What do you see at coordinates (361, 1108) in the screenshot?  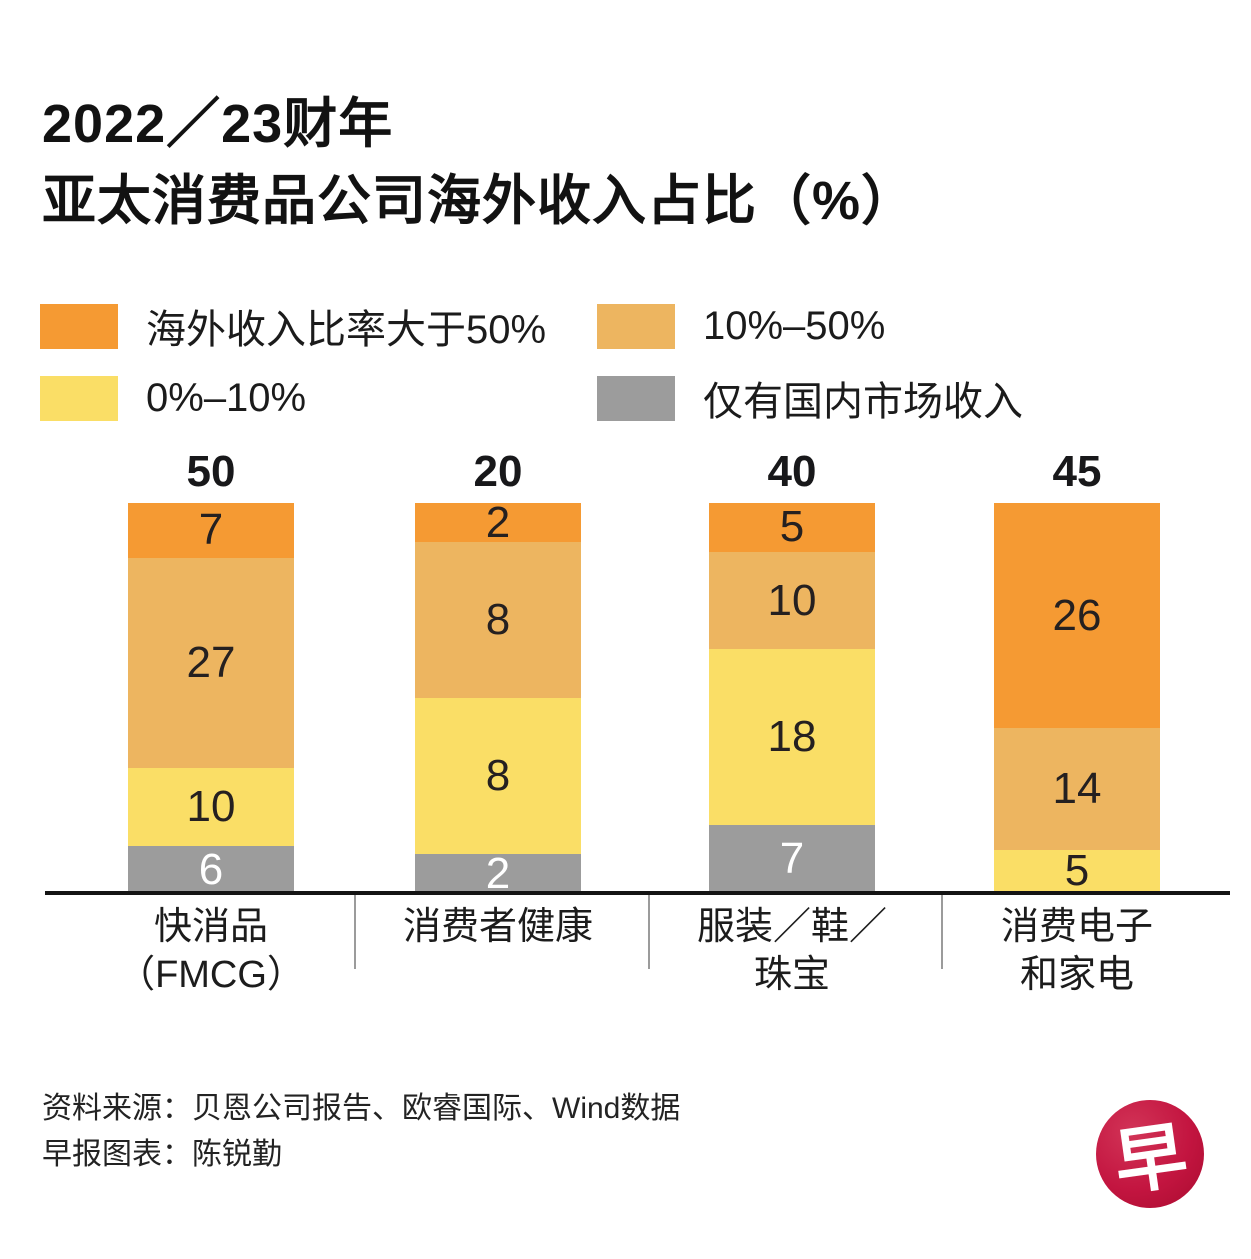 I see `source-note: 资料来源：贝恩公司报告、欧睿国际、Wind数据` at bounding box center [361, 1108].